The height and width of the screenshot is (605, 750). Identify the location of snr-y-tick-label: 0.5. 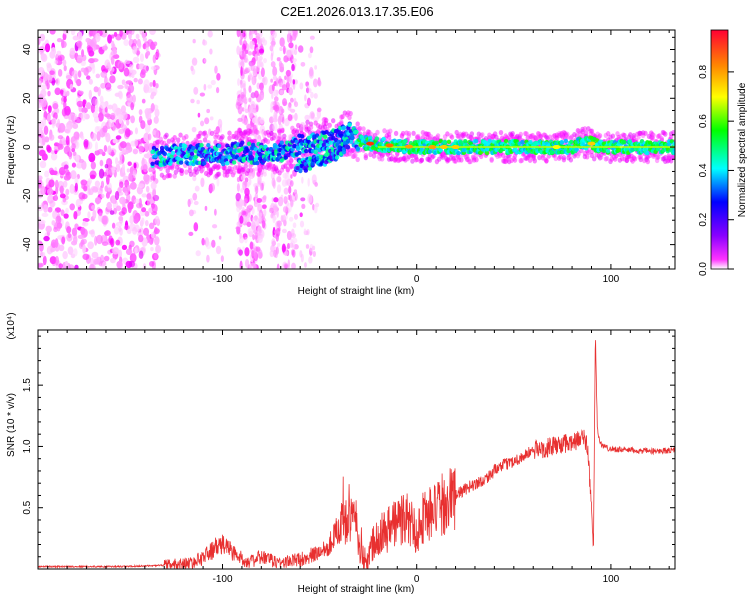
(27, 507).